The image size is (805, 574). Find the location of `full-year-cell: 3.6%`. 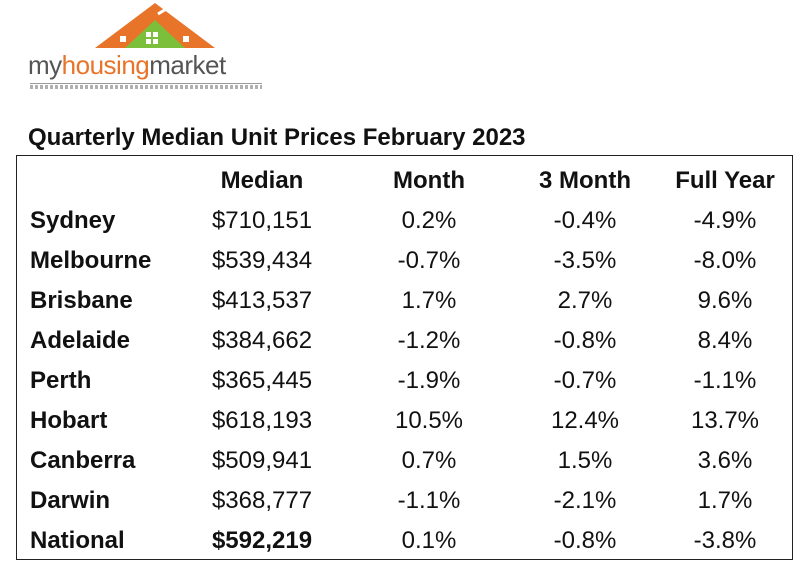

full-year-cell: 3.6% is located at coordinates (725, 460).